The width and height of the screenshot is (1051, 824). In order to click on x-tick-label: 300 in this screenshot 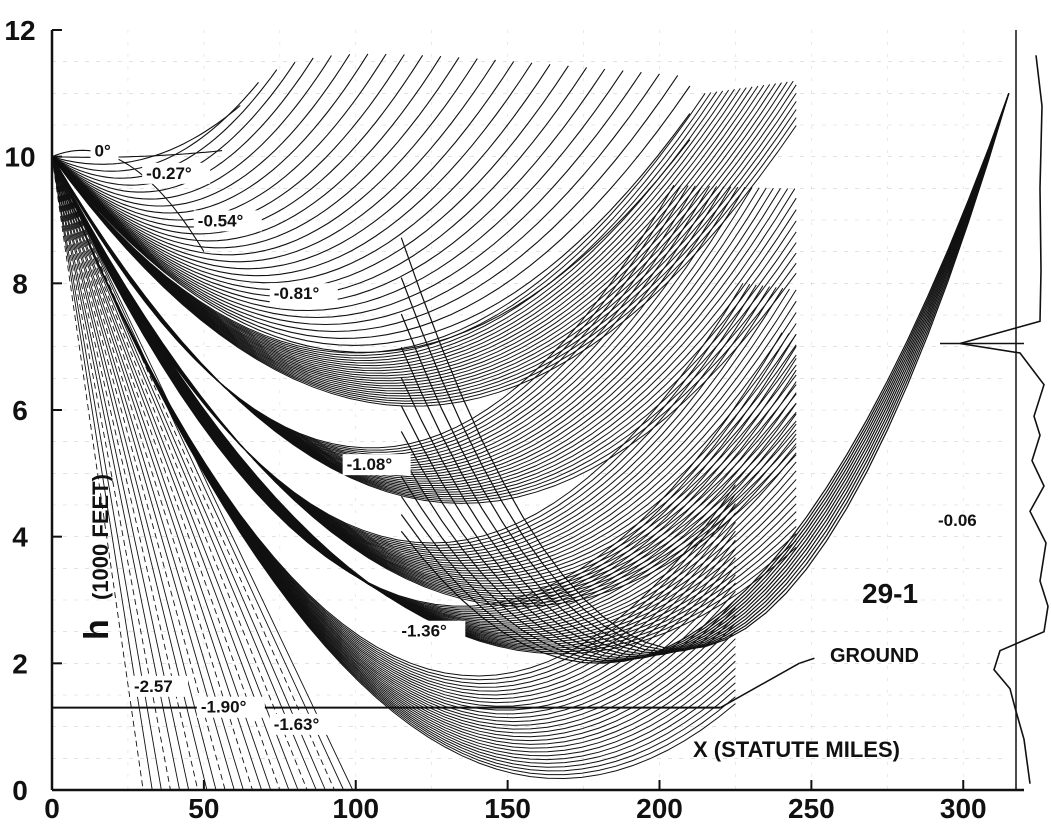, I will do `click(963, 808)`.